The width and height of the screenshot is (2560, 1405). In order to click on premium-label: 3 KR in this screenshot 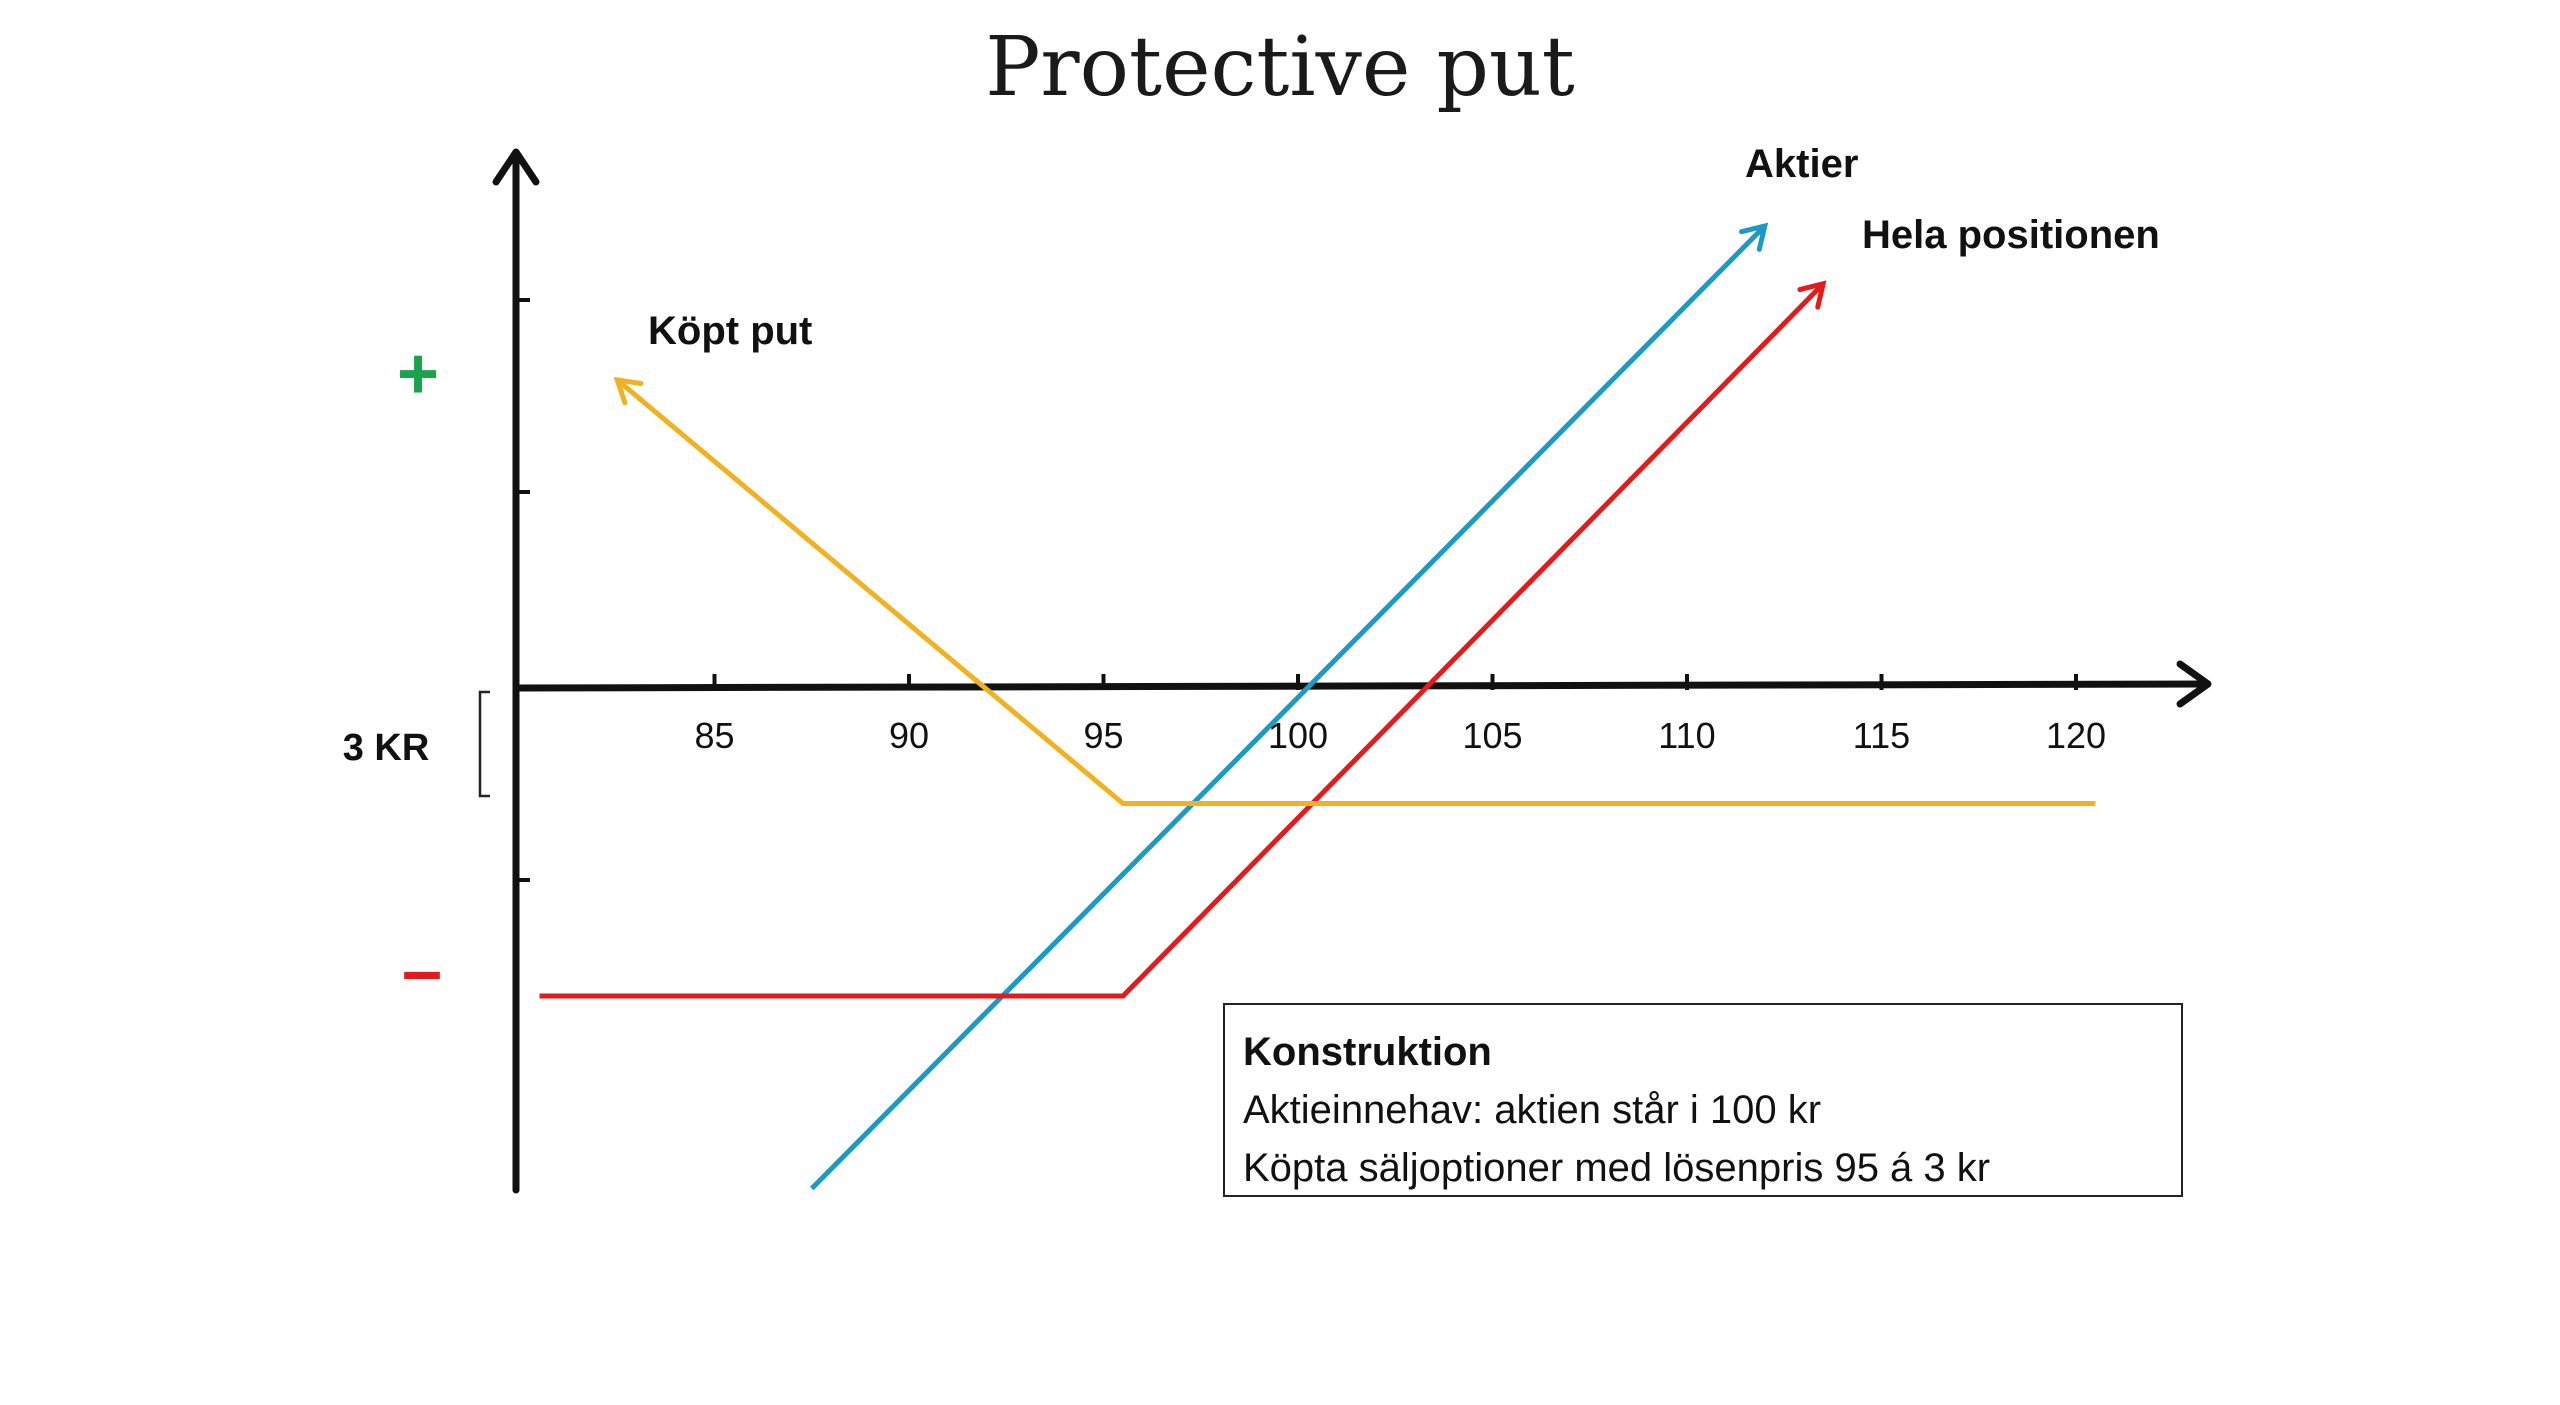, I will do `click(386, 748)`.